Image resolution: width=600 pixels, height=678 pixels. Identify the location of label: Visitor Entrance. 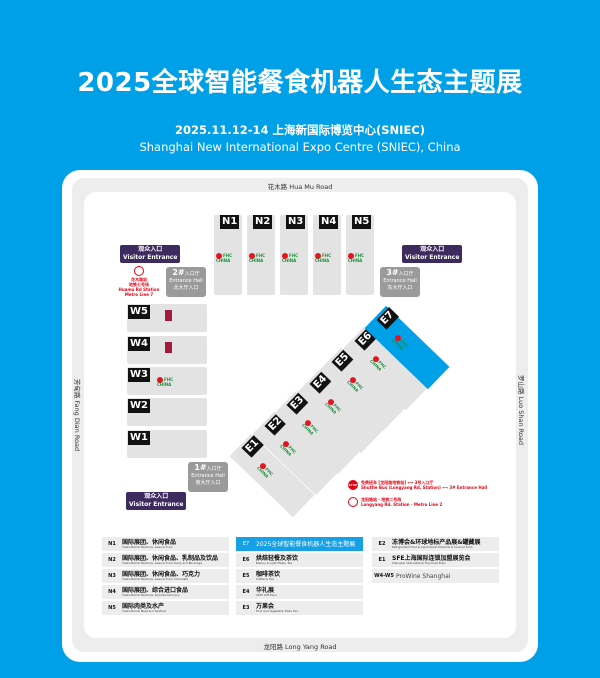
(432, 257).